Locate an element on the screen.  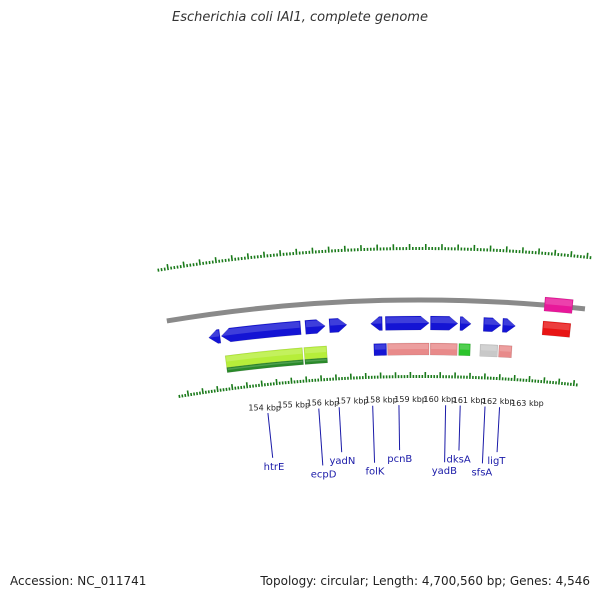
scale-label: 158 kbp is located at coordinates (381, 400).